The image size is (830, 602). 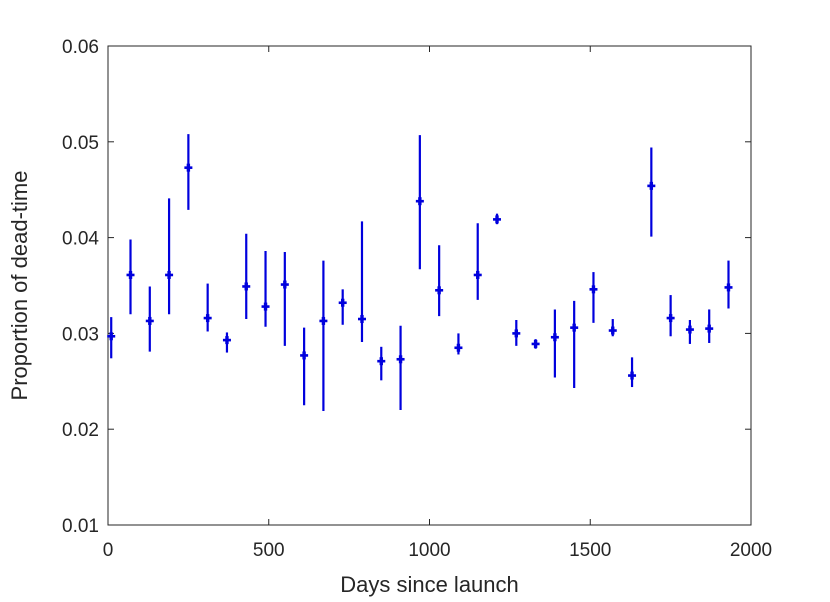 What do you see at coordinates (108, 550) in the screenshot?
I see `x-tick-label: 0` at bounding box center [108, 550].